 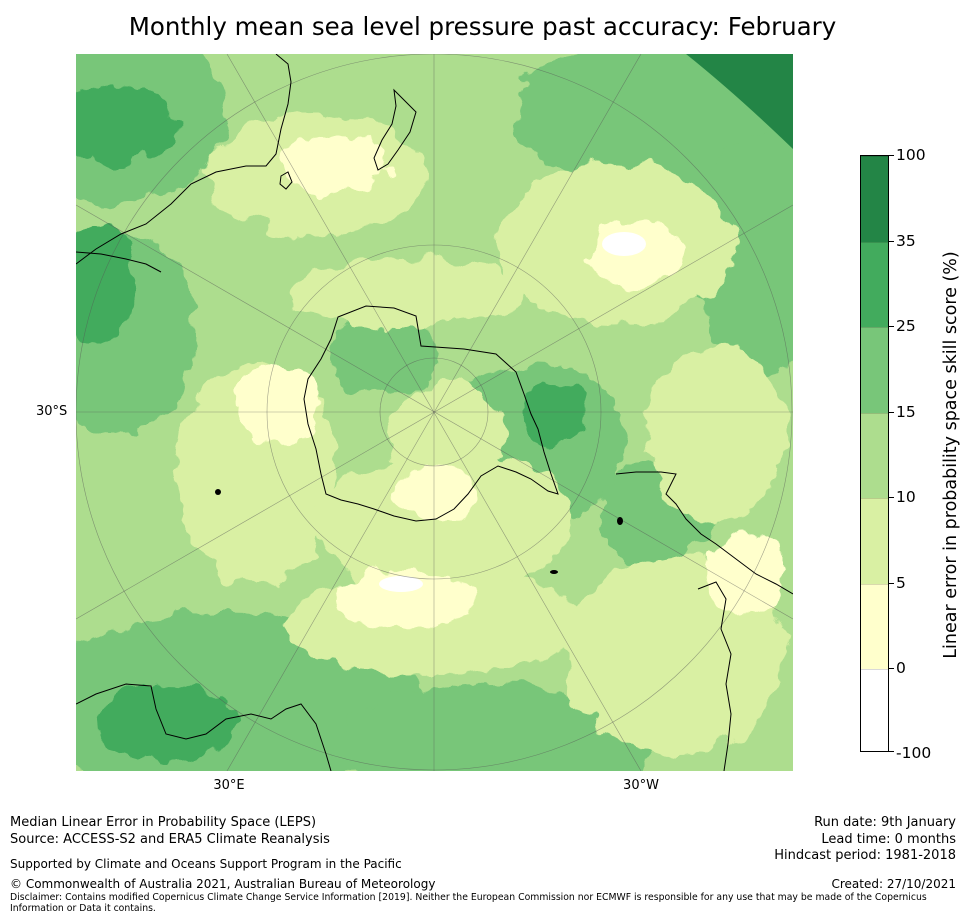 I want to click on lead-time: Lead time: 0 months, so click(x=888, y=839).